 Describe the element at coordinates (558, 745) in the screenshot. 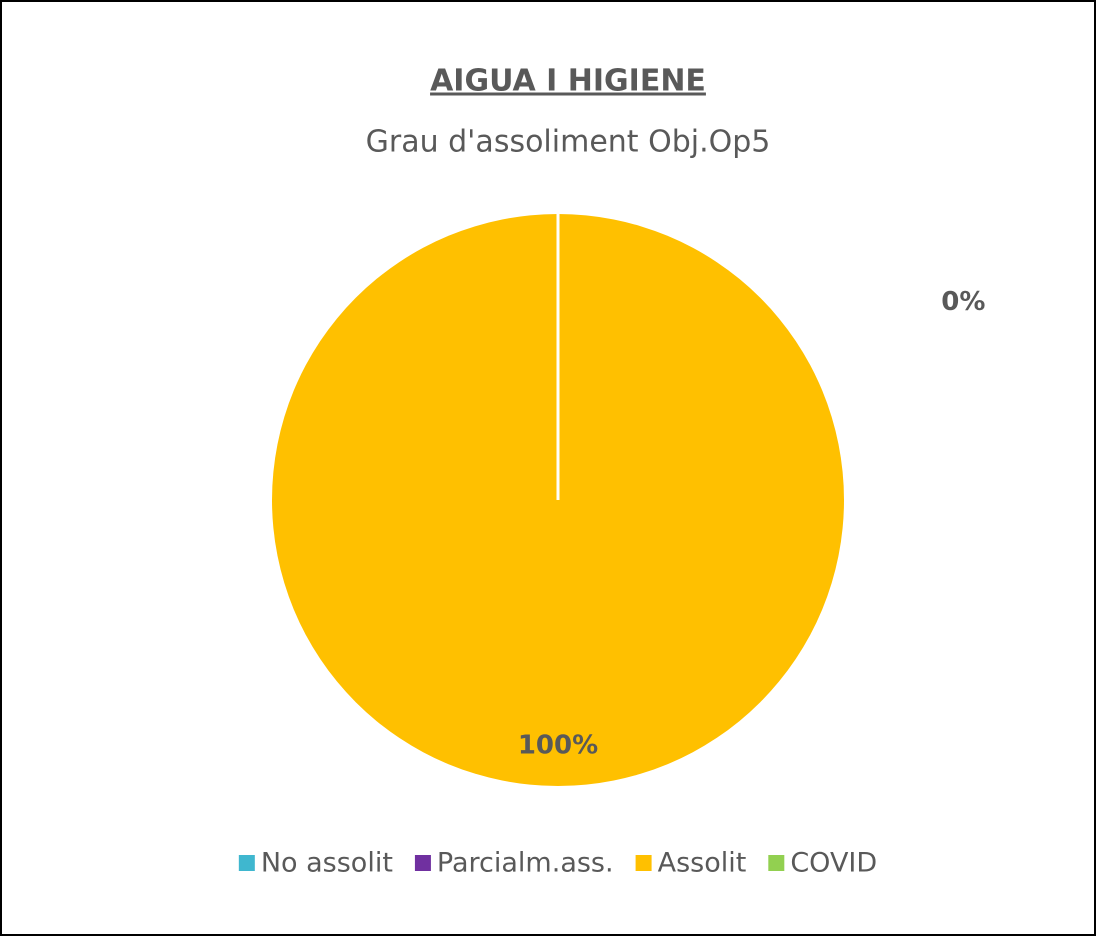

I see `data-label: 100%` at that location.